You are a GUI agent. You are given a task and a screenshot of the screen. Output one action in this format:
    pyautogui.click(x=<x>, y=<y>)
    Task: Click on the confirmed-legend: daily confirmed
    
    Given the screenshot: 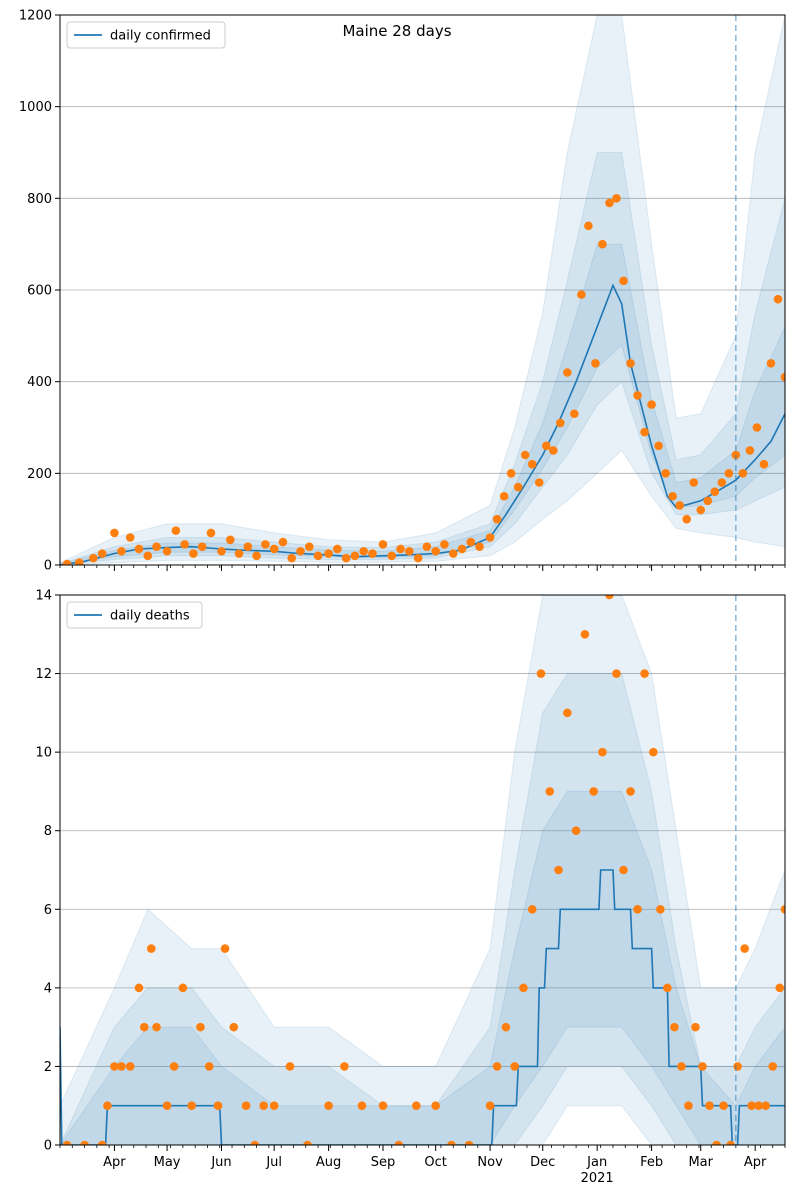 What is the action you would take?
    pyautogui.click(x=146, y=35)
    